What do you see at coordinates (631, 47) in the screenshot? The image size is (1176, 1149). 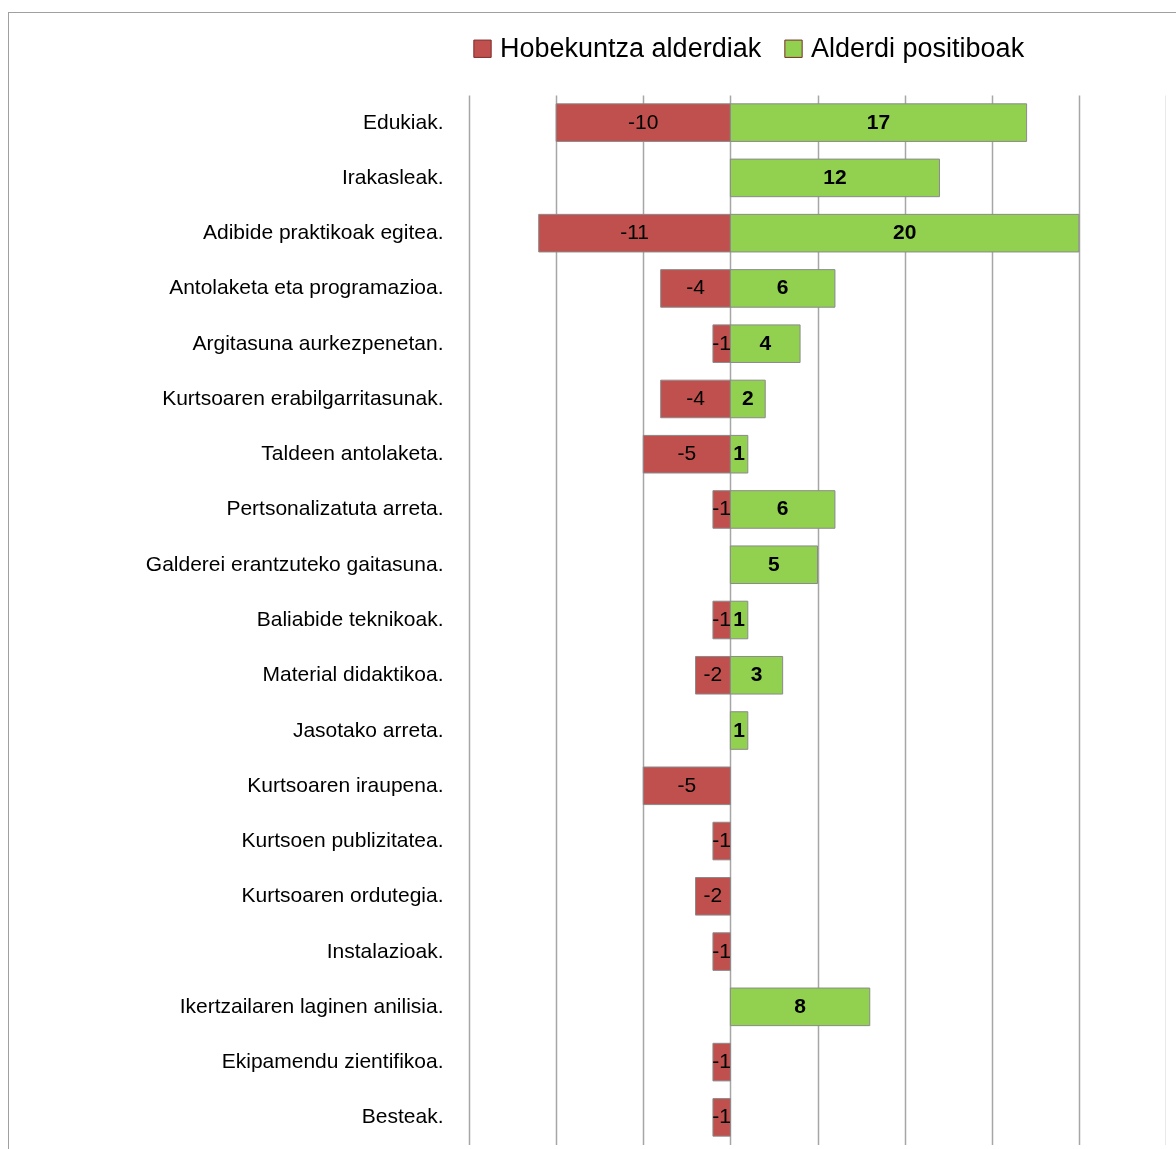 I see `legend-label: Hobekuntza alderdiak` at bounding box center [631, 47].